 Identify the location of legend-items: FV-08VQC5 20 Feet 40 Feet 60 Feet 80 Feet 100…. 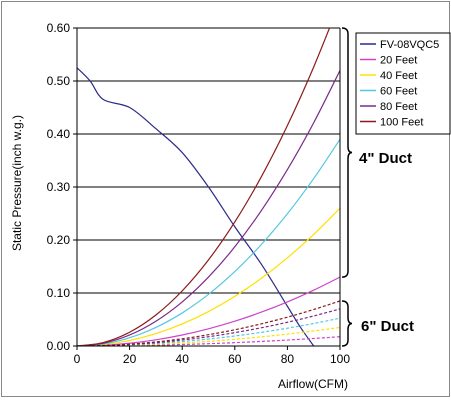
(399, 84).